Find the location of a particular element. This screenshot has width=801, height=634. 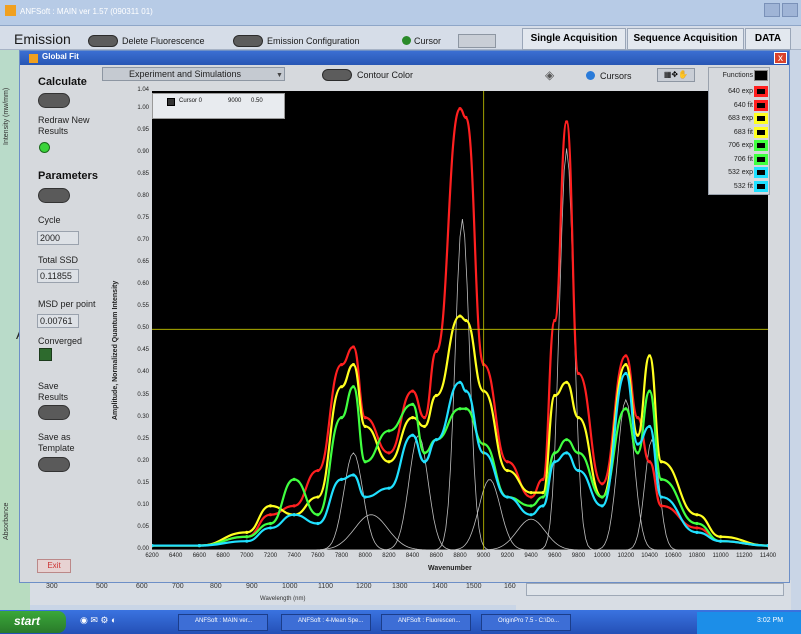

parameters-label: Parameters is located at coordinates (68, 176).